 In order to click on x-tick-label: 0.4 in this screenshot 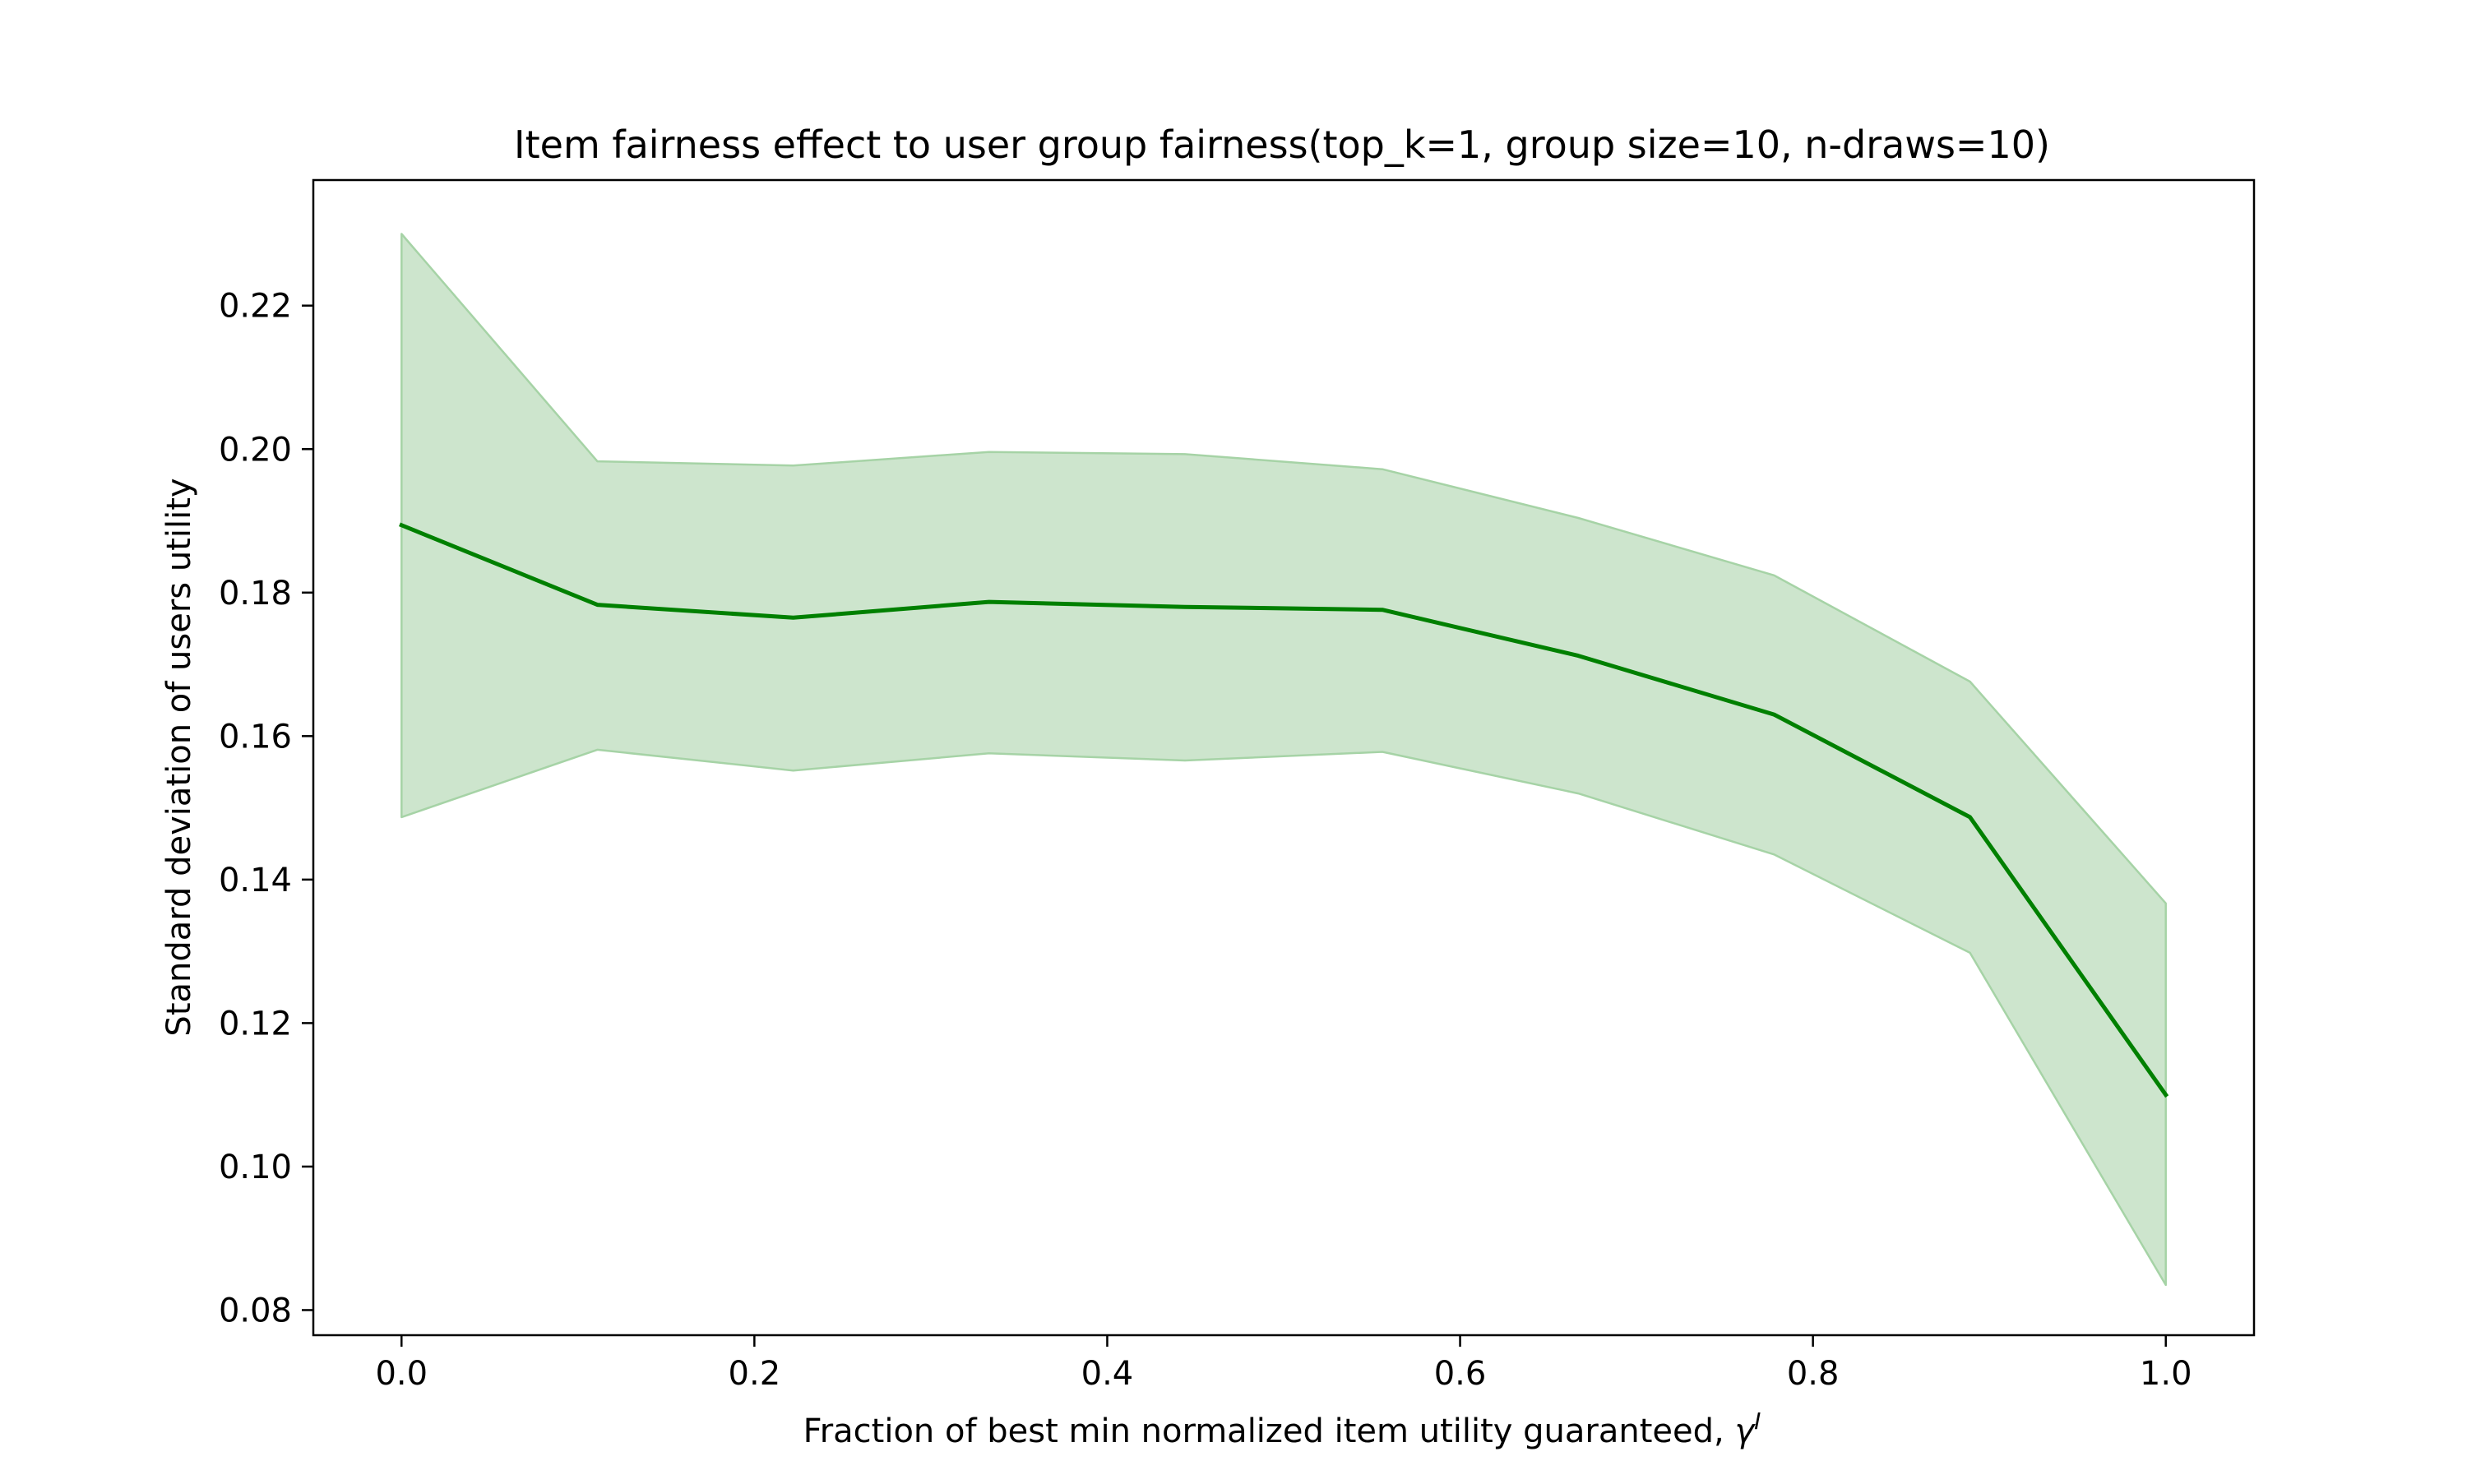, I will do `click(1108, 1374)`.